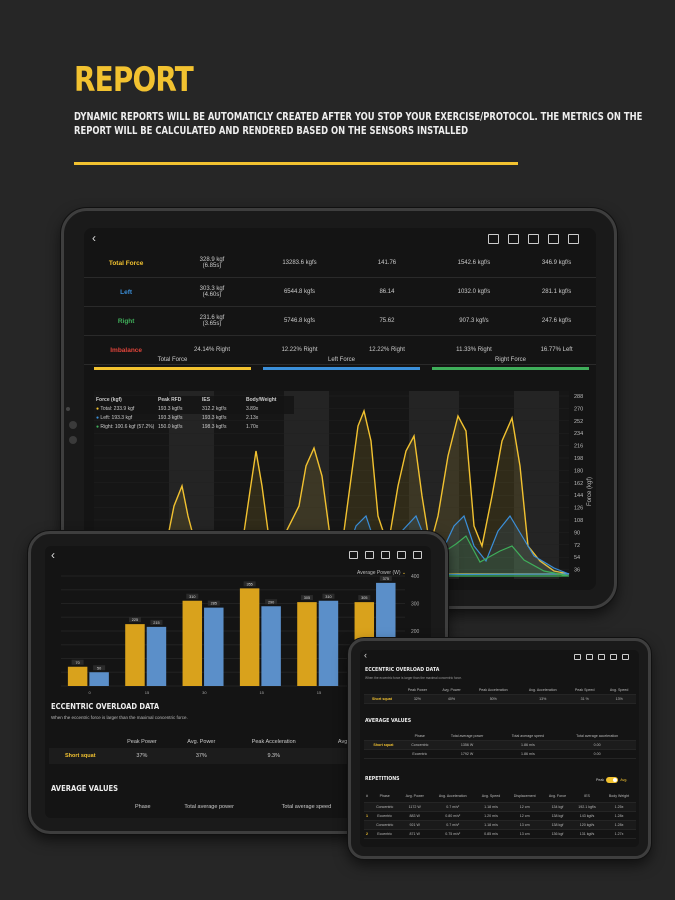 The image size is (675, 900). I want to click on toggle-switch, so click(612, 780).